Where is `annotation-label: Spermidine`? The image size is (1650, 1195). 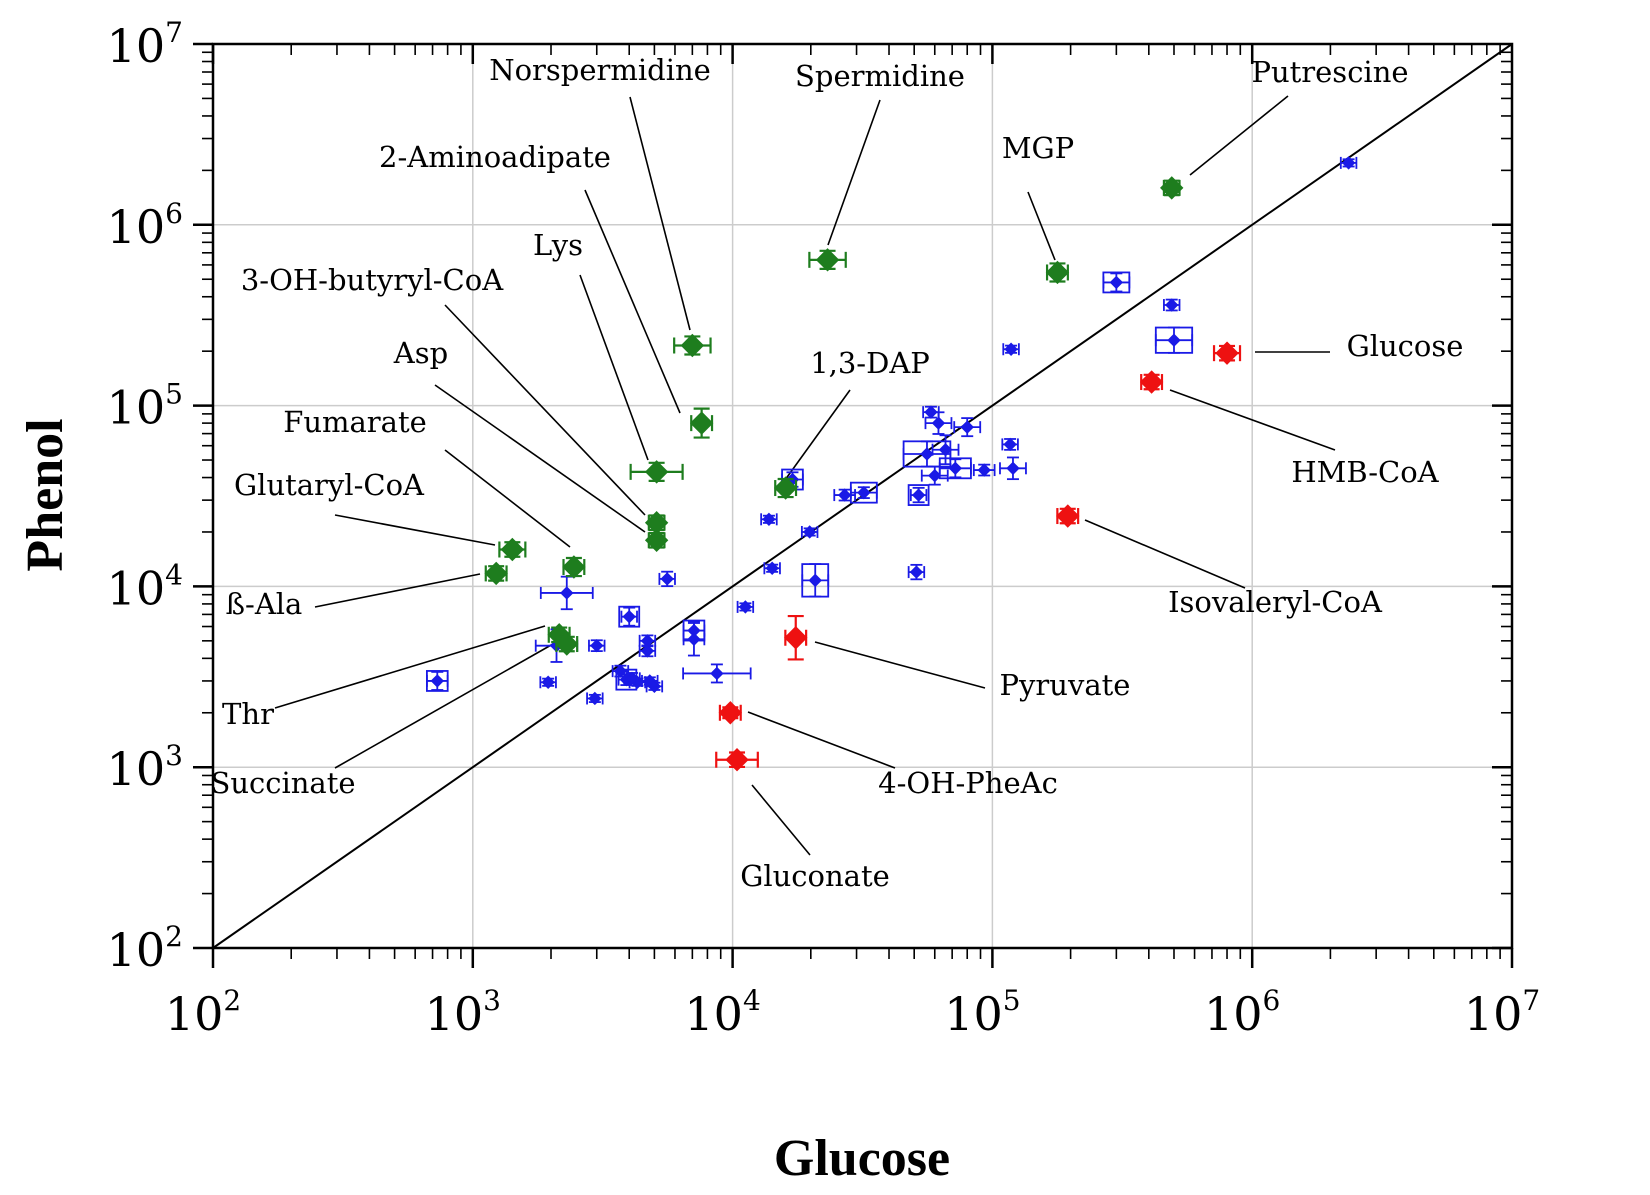 annotation-label: Spermidine is located at coordinates (880, 76).